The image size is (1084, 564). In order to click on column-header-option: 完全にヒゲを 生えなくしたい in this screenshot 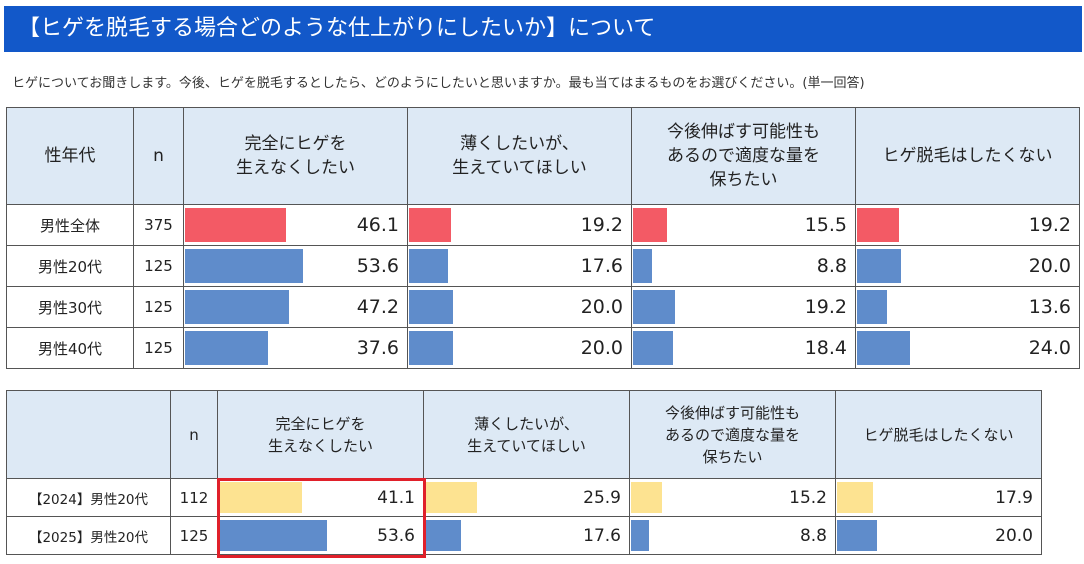, I will do `click(320, 434)`.